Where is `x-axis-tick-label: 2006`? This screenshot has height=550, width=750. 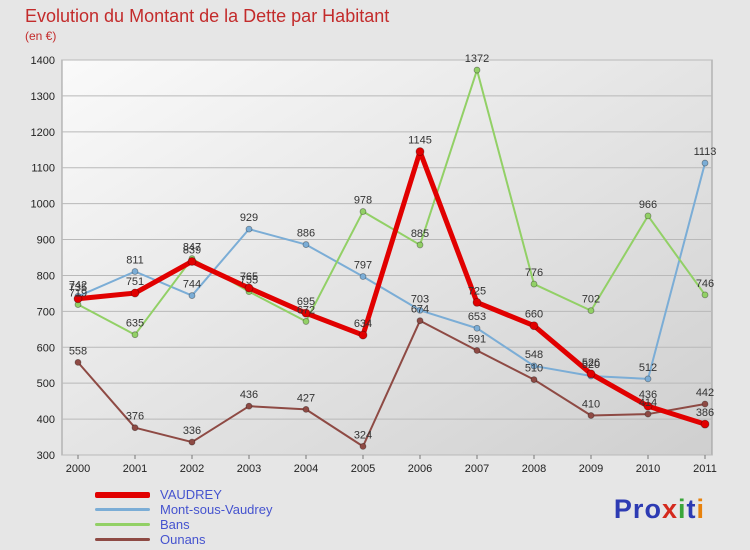 x-axis-tick-label: 2006 is located at coordinates (420, 469).